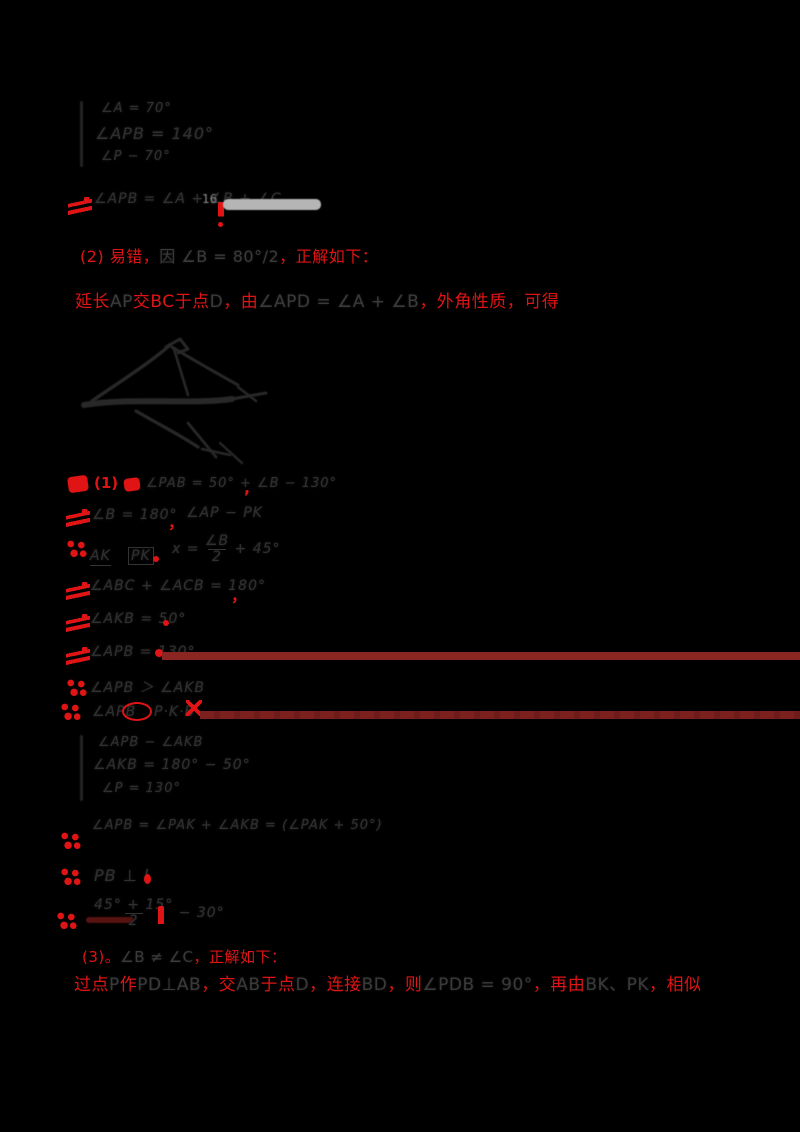 This screenshot has height=1132, width=800. What do you see at coordinates (272, 204) in the screenshot?
I see `gray-highlight-streak` at bounding box center [272, 204].